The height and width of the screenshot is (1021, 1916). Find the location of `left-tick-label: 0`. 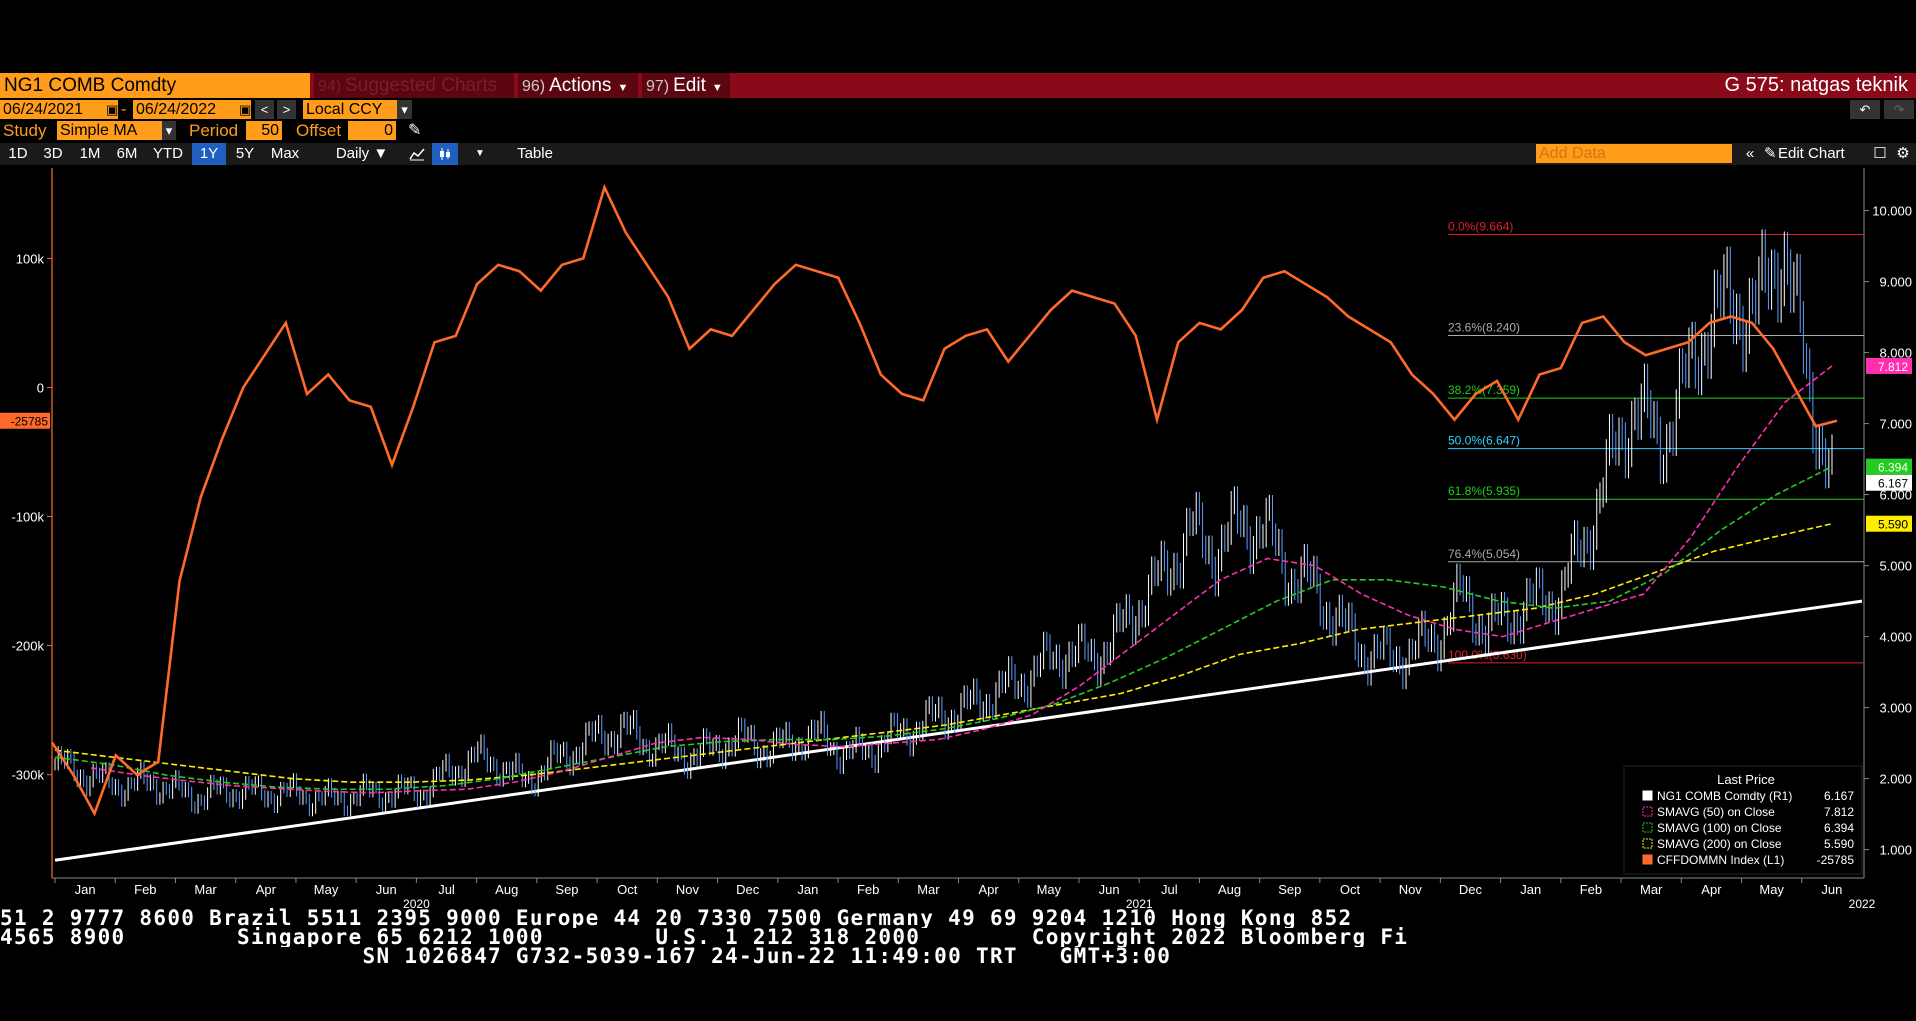

left-tick-label: 0 is located at coordinates (40, 387).